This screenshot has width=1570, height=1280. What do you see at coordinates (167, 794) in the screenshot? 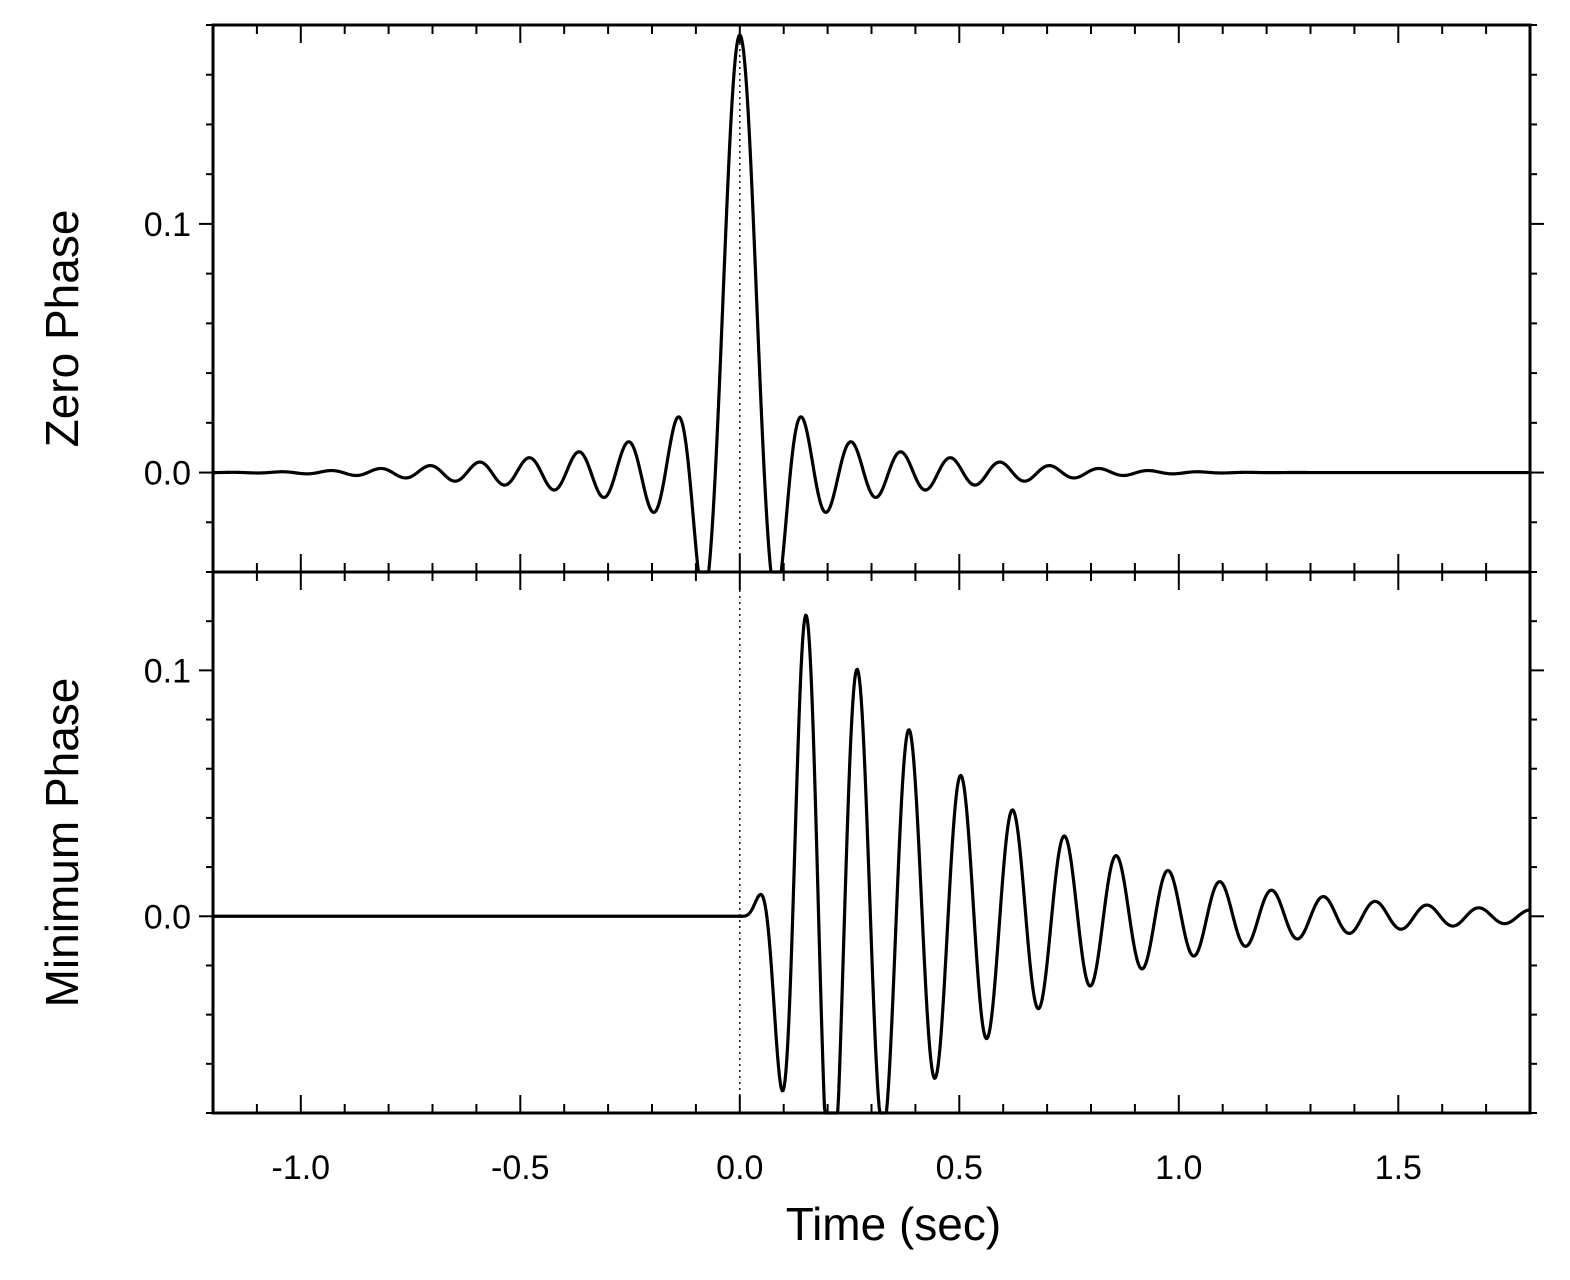
I see `minimum-phase-y-tick-labels: 0.0 0.1` at bounding box center [167, 794].